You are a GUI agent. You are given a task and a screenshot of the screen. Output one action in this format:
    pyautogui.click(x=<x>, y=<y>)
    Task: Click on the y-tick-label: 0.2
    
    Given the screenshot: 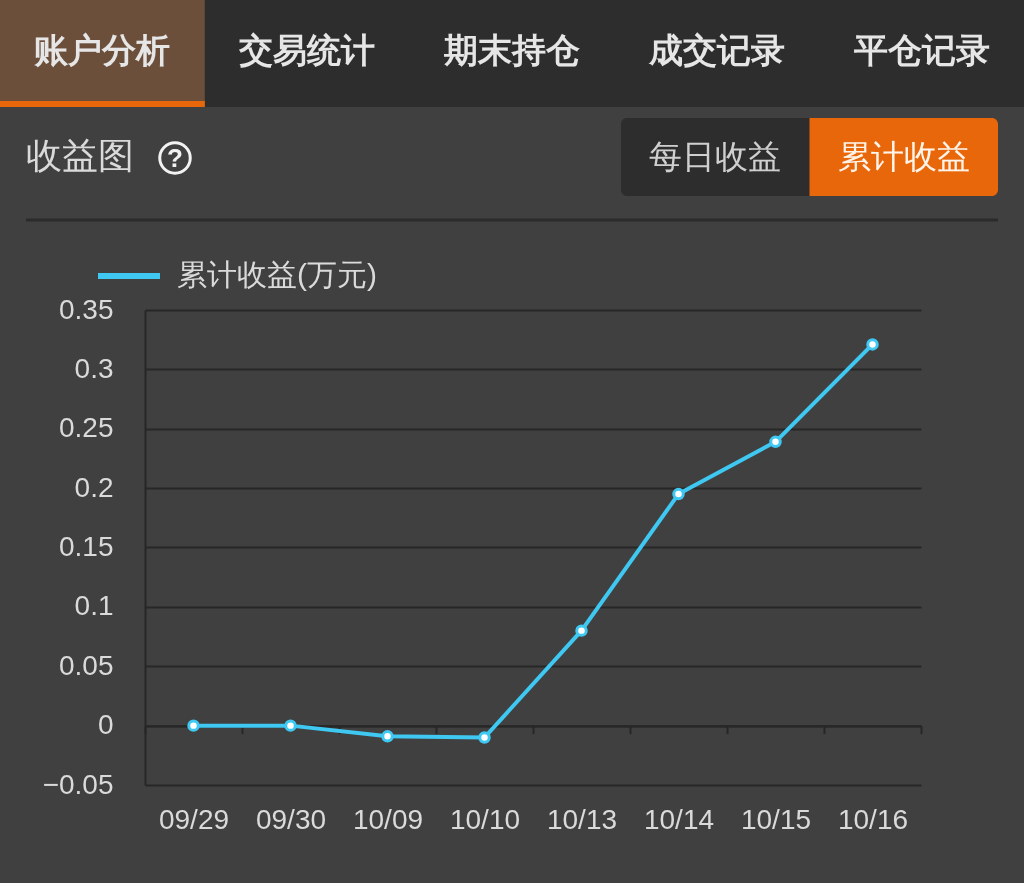 What is the action you would take?
    pyautogui.click(x=94, y=487)
    